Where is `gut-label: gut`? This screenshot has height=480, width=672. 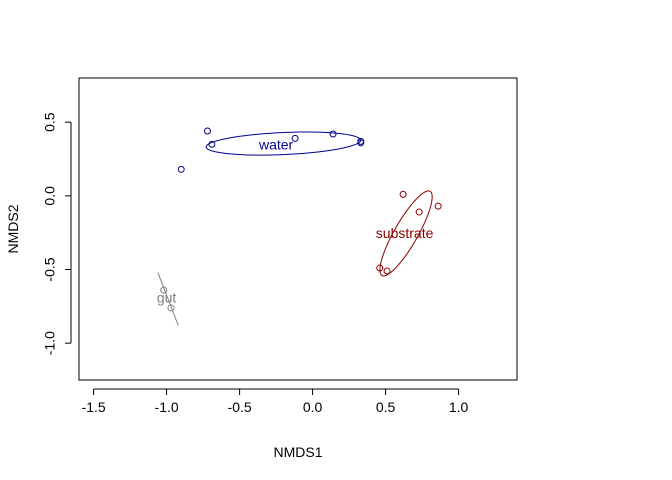 gut-label: gut is located at coordinates (167, 298).